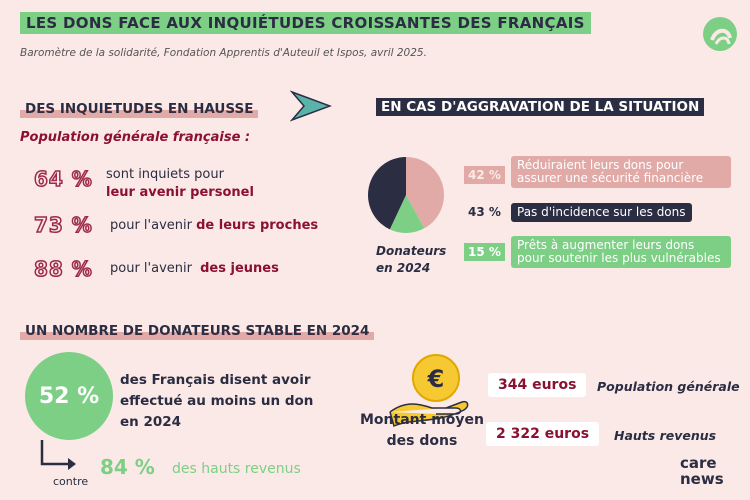  What do you see at coordinates (180, 192) in the screenshot?
I see `stat-64-bold: leur avenir personel` at bounding box center [180, 192].